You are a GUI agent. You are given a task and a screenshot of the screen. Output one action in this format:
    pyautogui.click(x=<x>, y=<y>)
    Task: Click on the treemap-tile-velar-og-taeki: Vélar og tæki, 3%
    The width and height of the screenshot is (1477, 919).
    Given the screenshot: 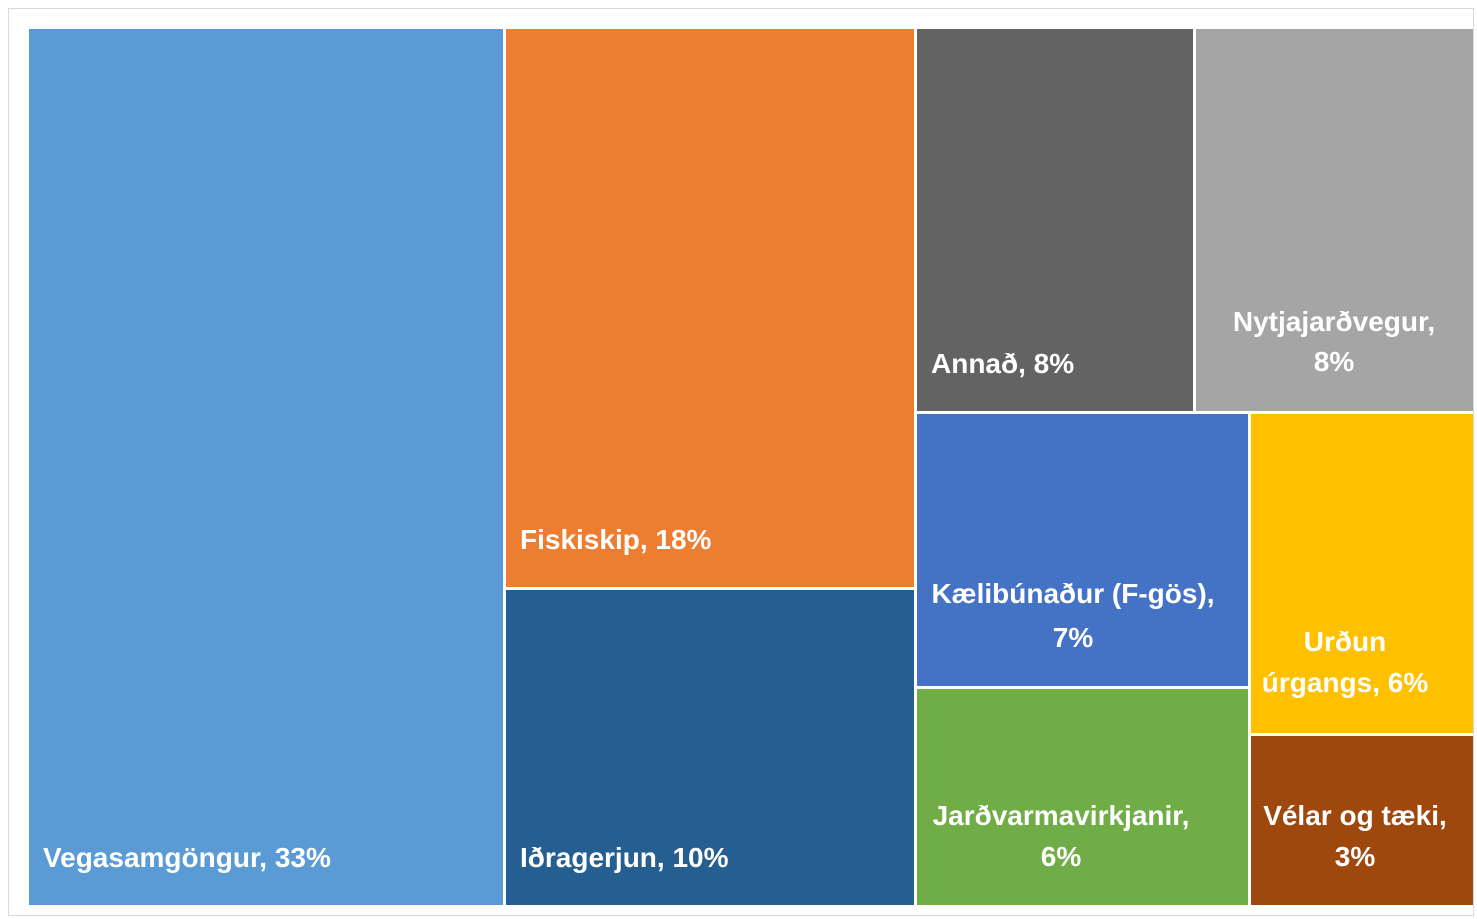 What is the action you would take?
    pyautogui.click(x=1362, y=820)
    